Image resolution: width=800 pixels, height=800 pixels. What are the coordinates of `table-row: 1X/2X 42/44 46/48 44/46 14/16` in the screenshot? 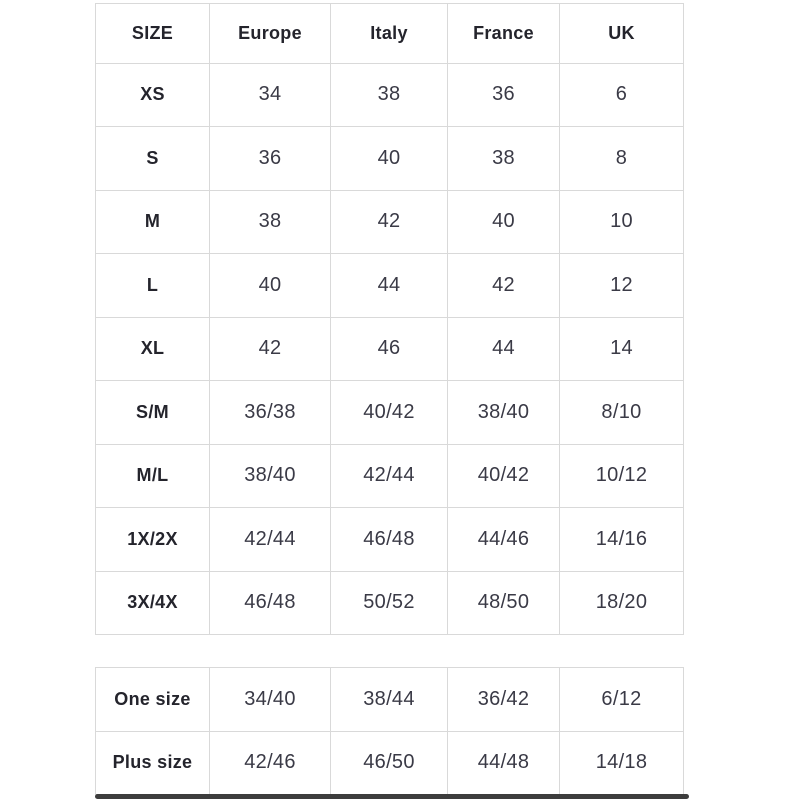 It's located at (389, 539).